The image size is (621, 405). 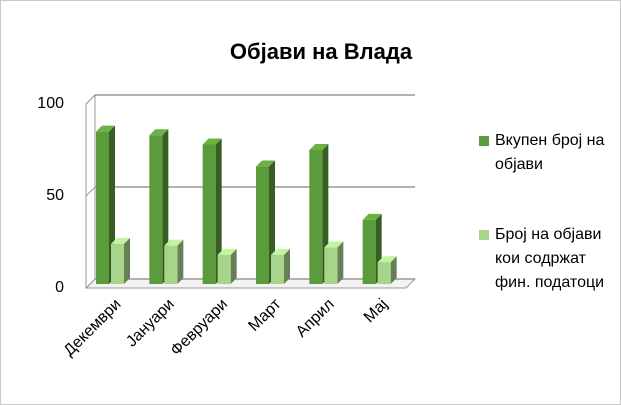 I want to click on chart-title: Објави на Влада, so click(x=321, y=51).